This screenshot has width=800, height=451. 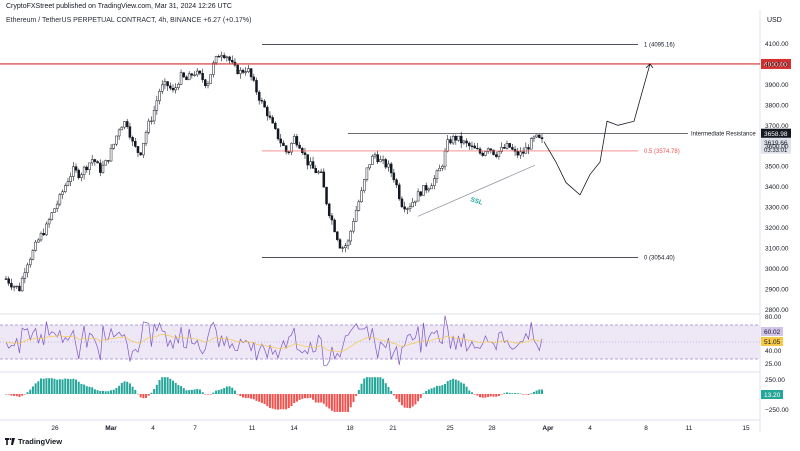 What do you see at coordinates (777, 208) in the screenshot?
I see `y-tick-label: 3300.00` at bounding box center [777, 208].